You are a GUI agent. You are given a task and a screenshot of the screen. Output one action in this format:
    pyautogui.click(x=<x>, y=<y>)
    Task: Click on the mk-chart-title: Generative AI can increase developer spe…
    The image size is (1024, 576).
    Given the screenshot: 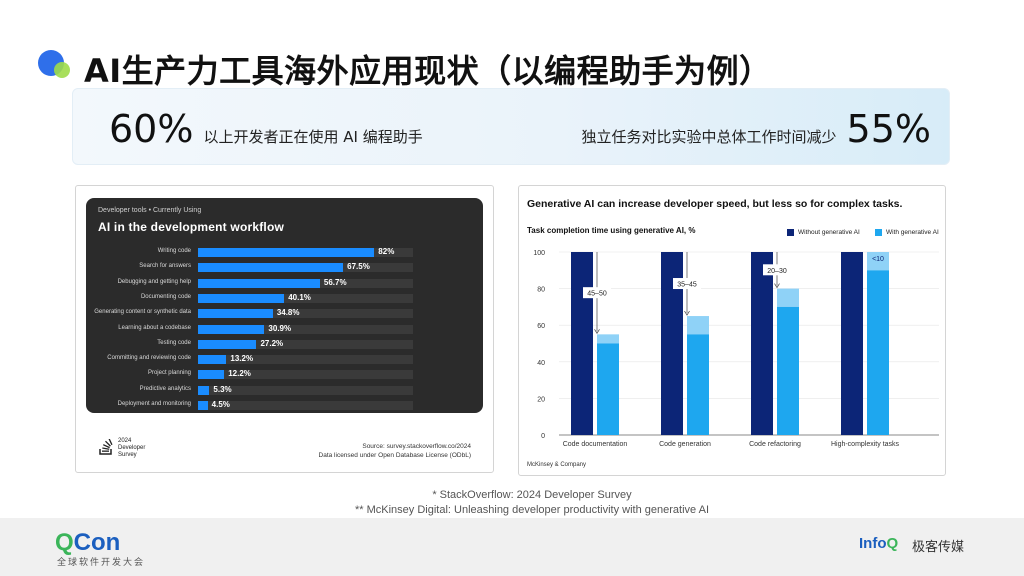 What is the action you would take?
    pyautogui.click(x=715, y=204)
    